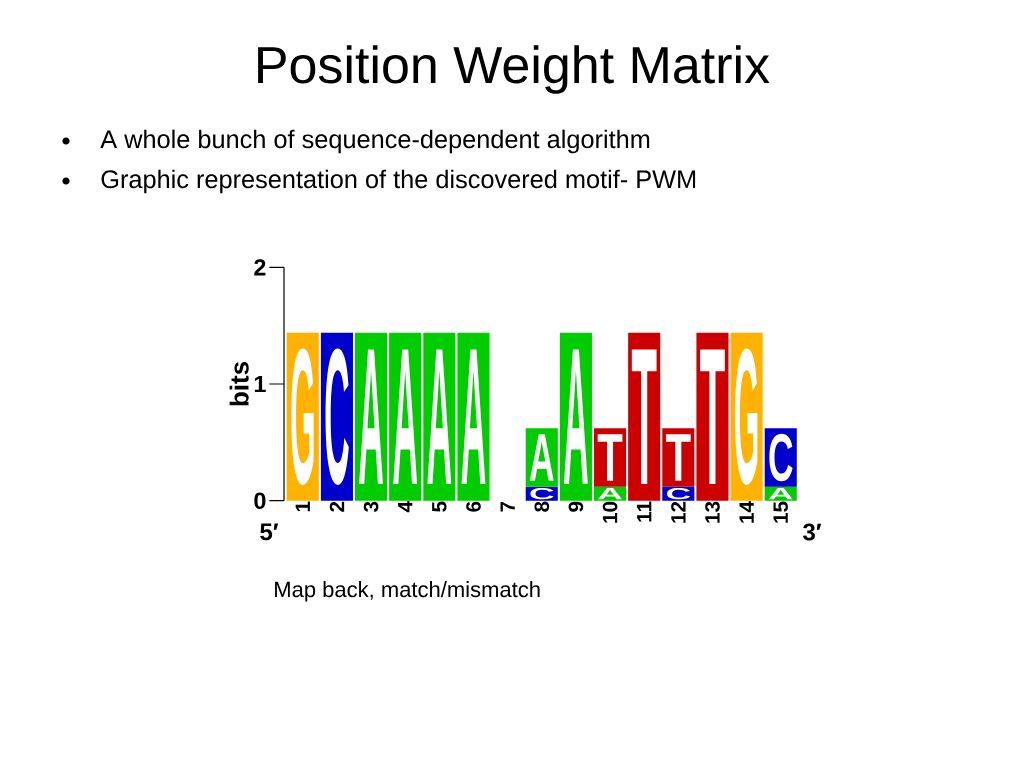 The image size is (1024, 768). I want to click on x-tick-label: 11, so click(644, 511).